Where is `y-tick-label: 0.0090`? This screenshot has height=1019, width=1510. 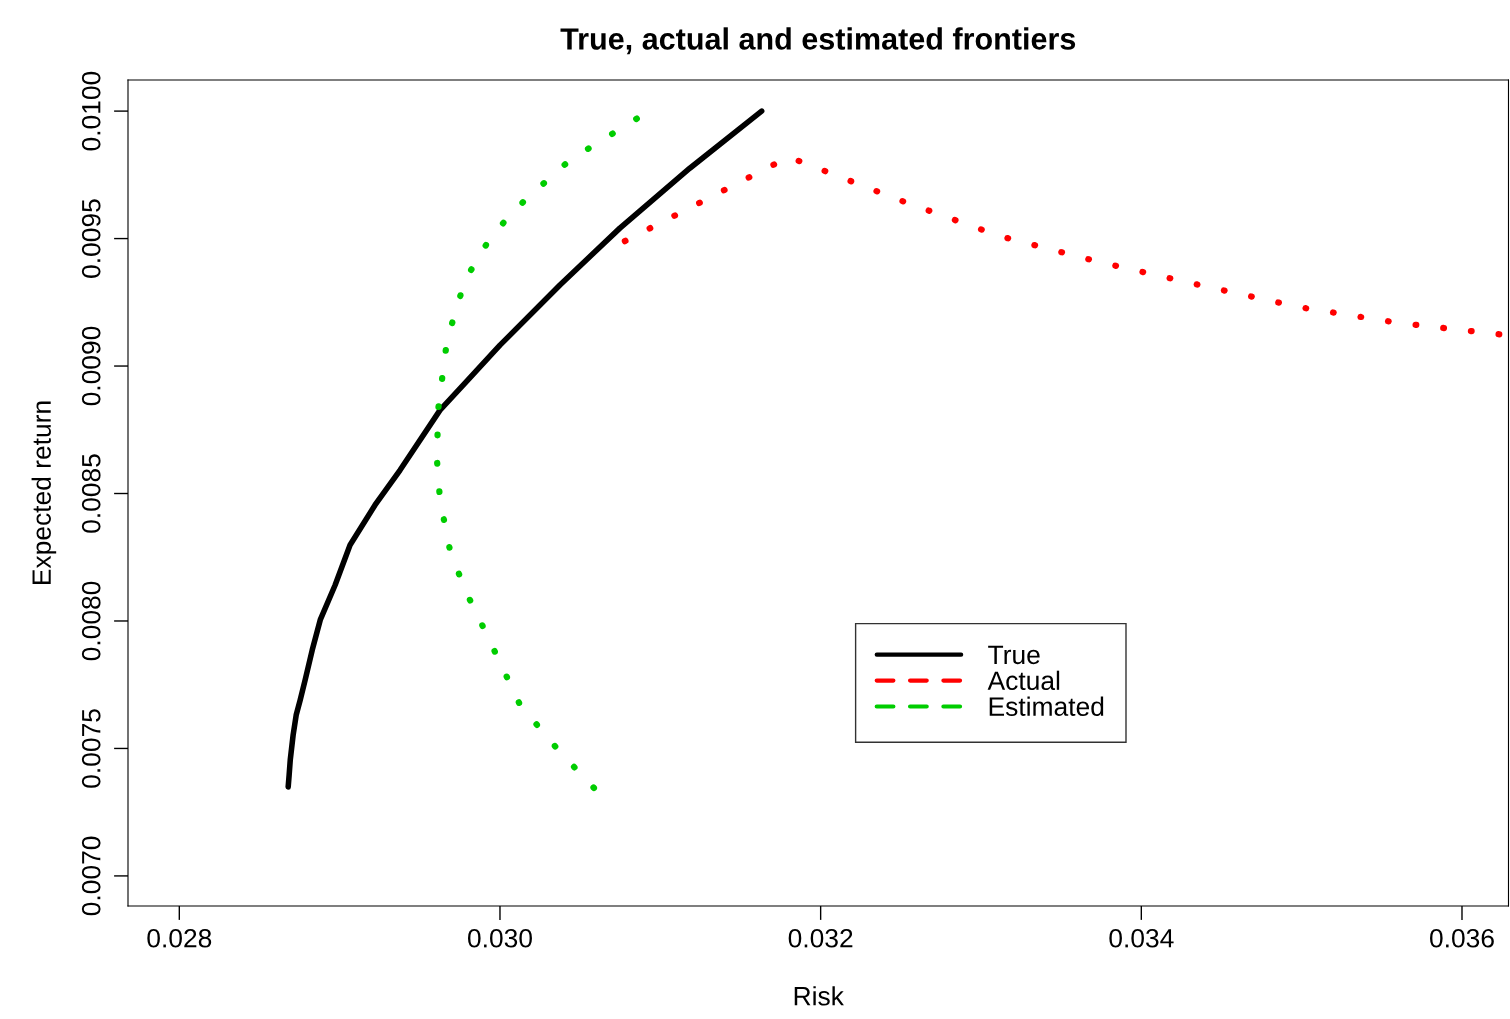
y-tick-label: 0.0090 is located at coordinates (91, 366).